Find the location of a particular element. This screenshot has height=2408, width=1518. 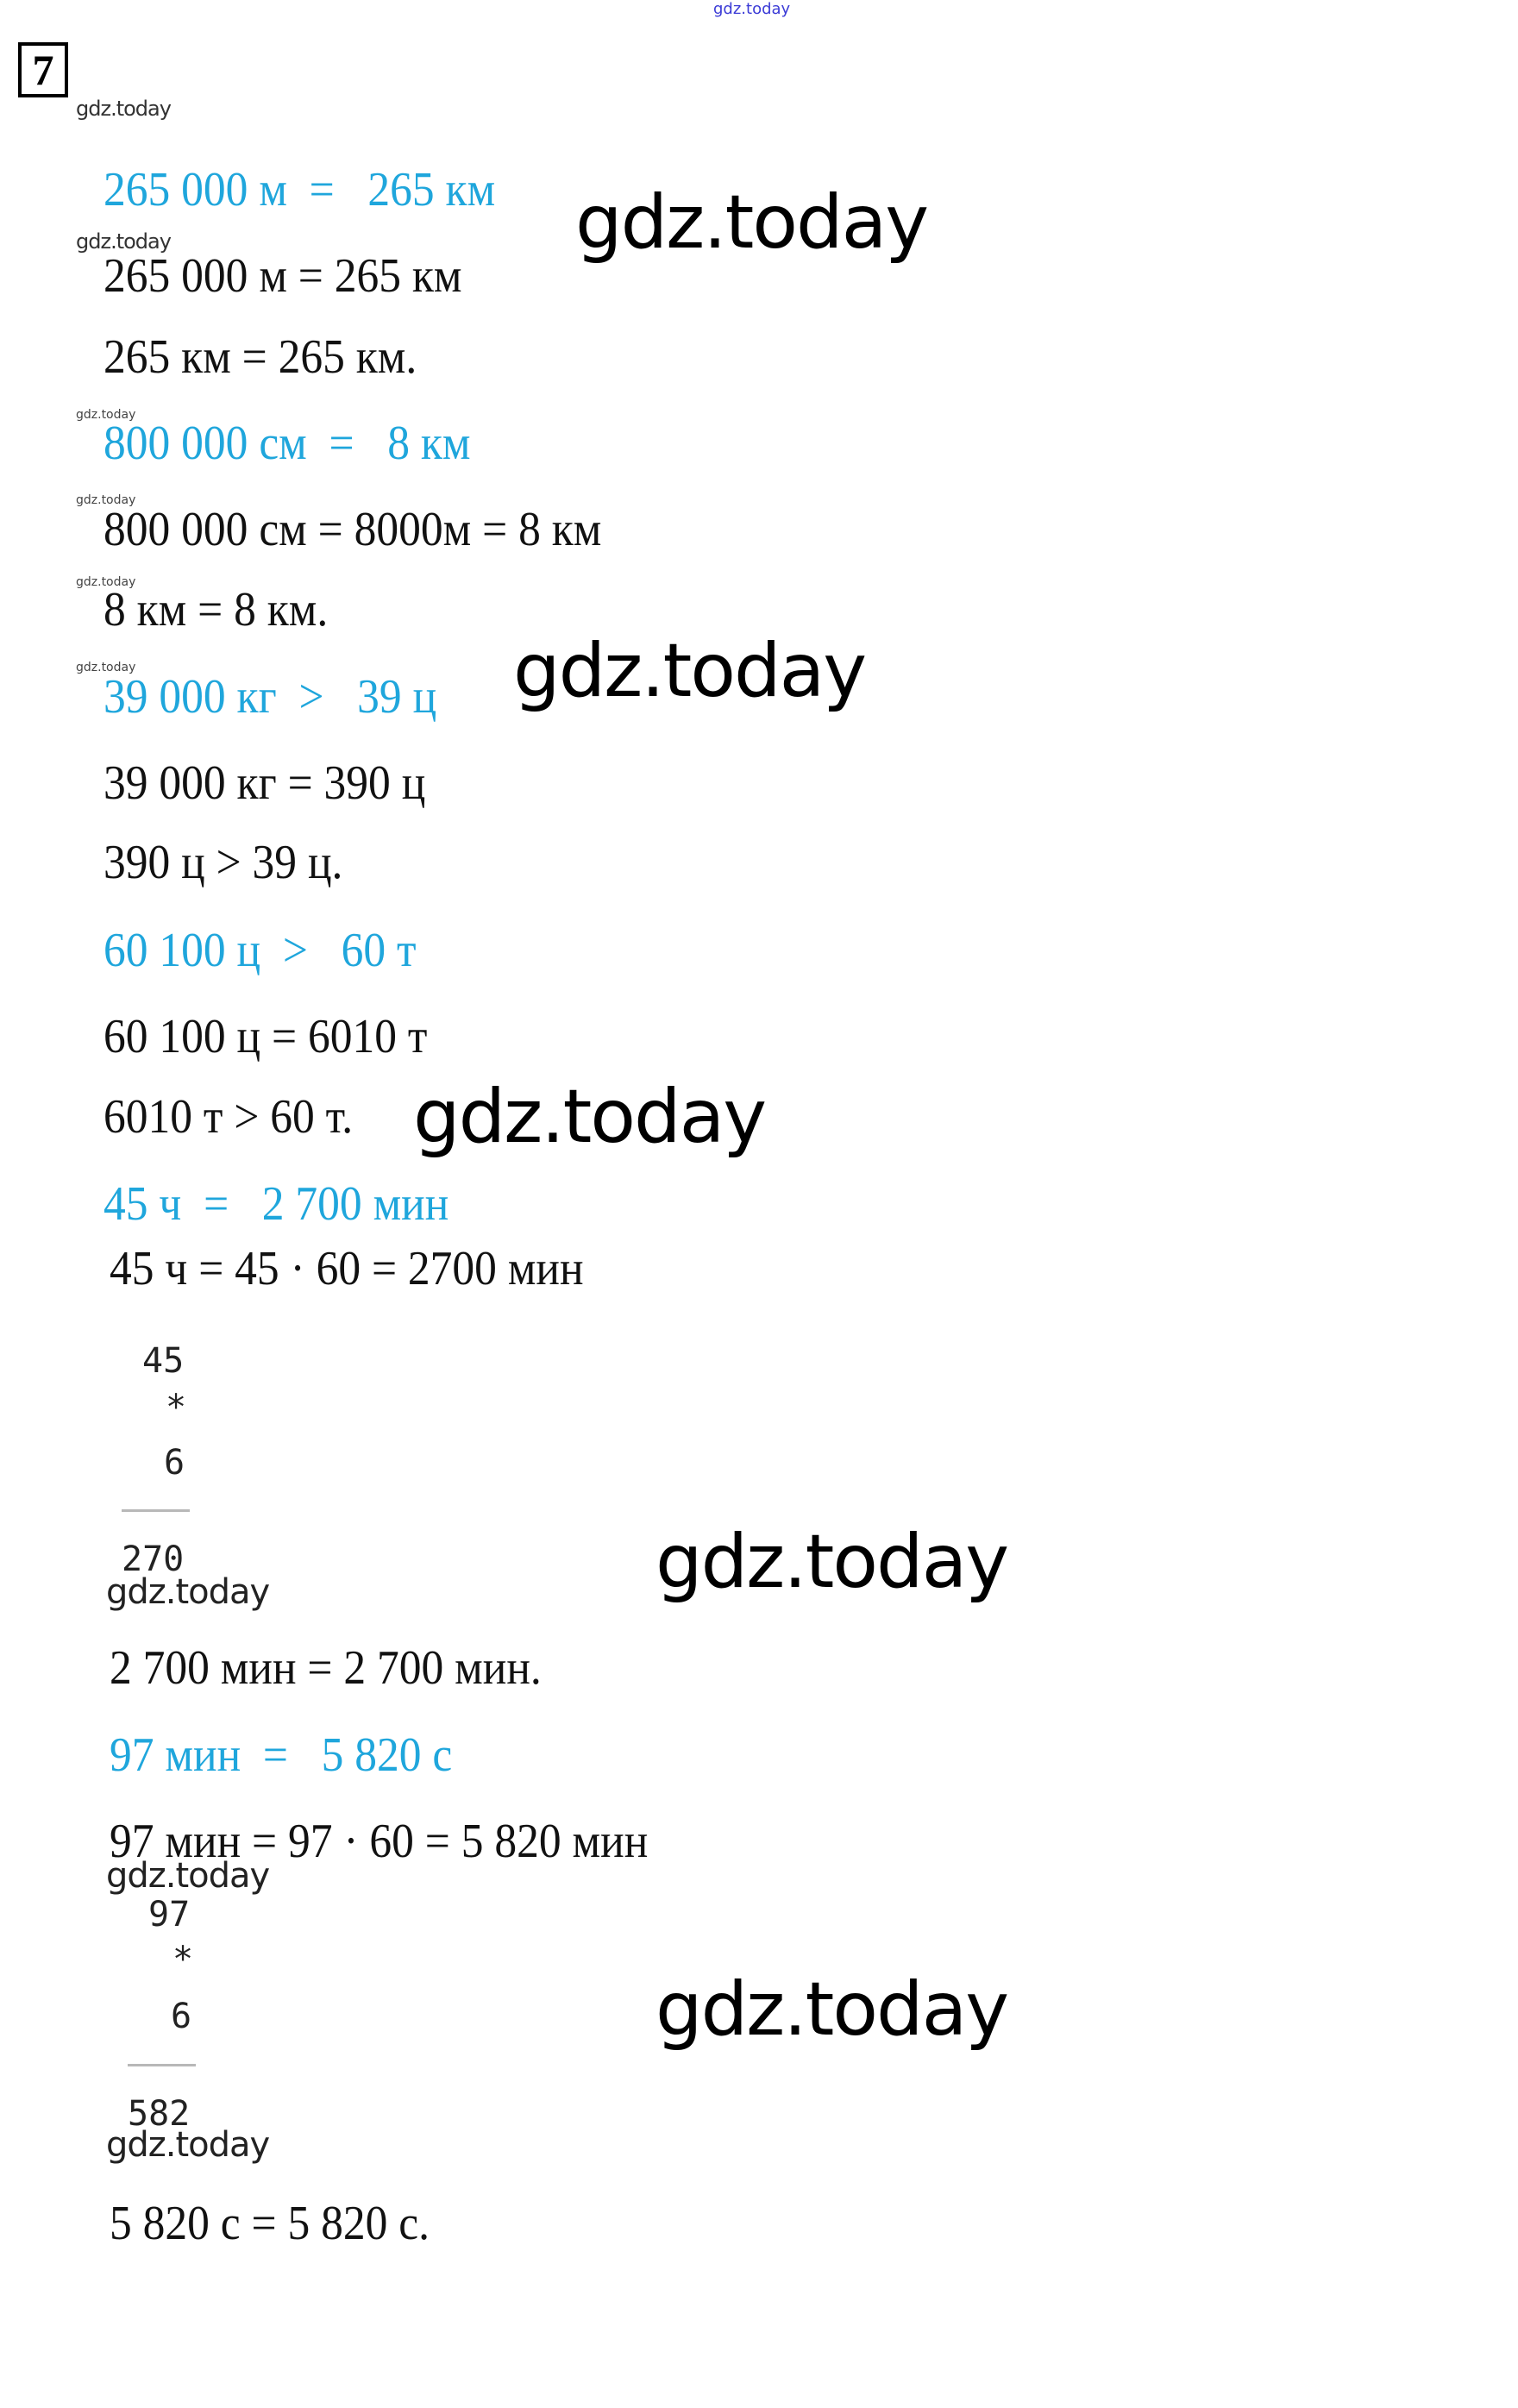

solution-line: 5 820 с = 5 820 с. is located at coordinates (270, 2223).